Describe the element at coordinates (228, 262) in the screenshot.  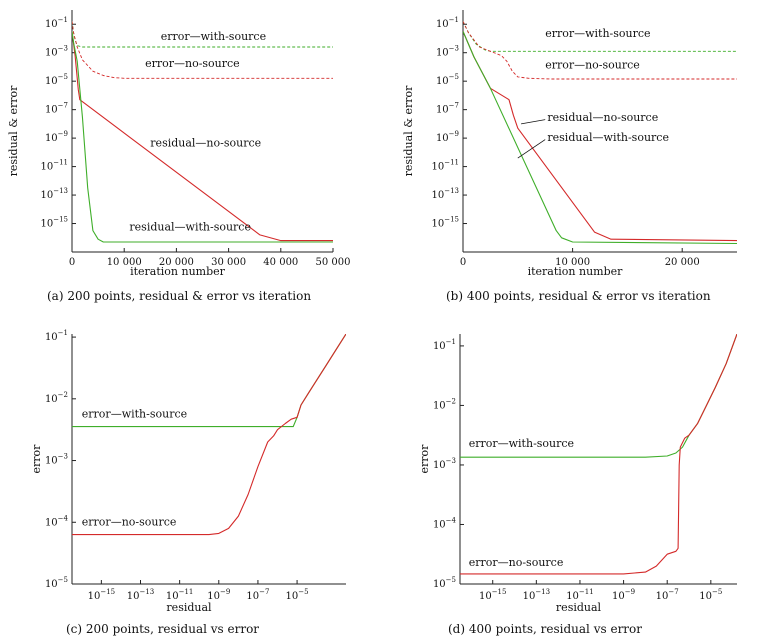
I see `x-tick-label: 30 000` at that location.